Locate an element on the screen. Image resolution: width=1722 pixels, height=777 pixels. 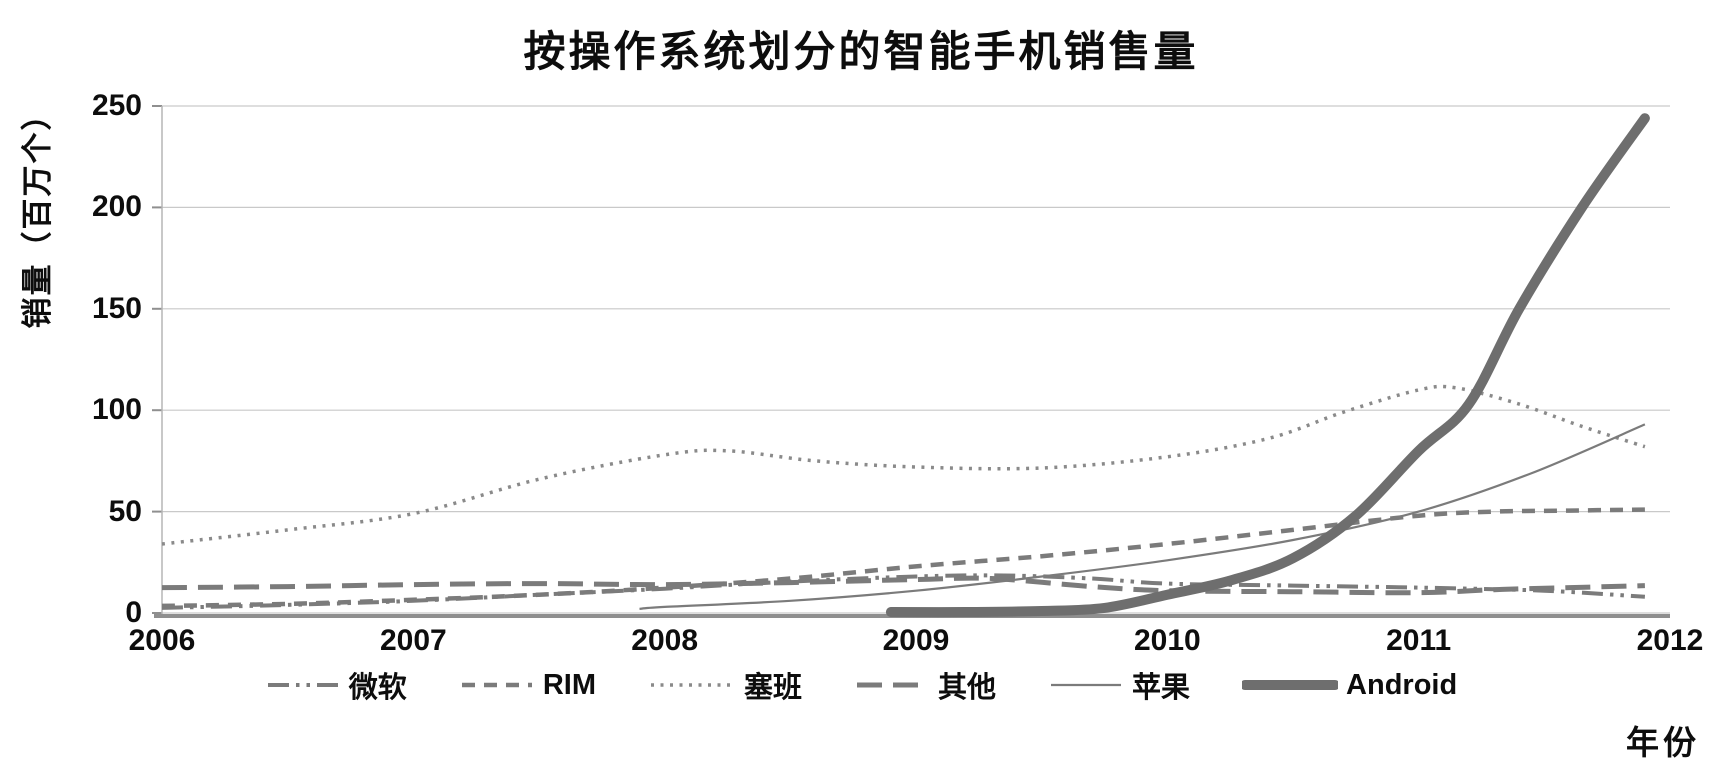
series-line-RIM is located at coordinates (903, 558).